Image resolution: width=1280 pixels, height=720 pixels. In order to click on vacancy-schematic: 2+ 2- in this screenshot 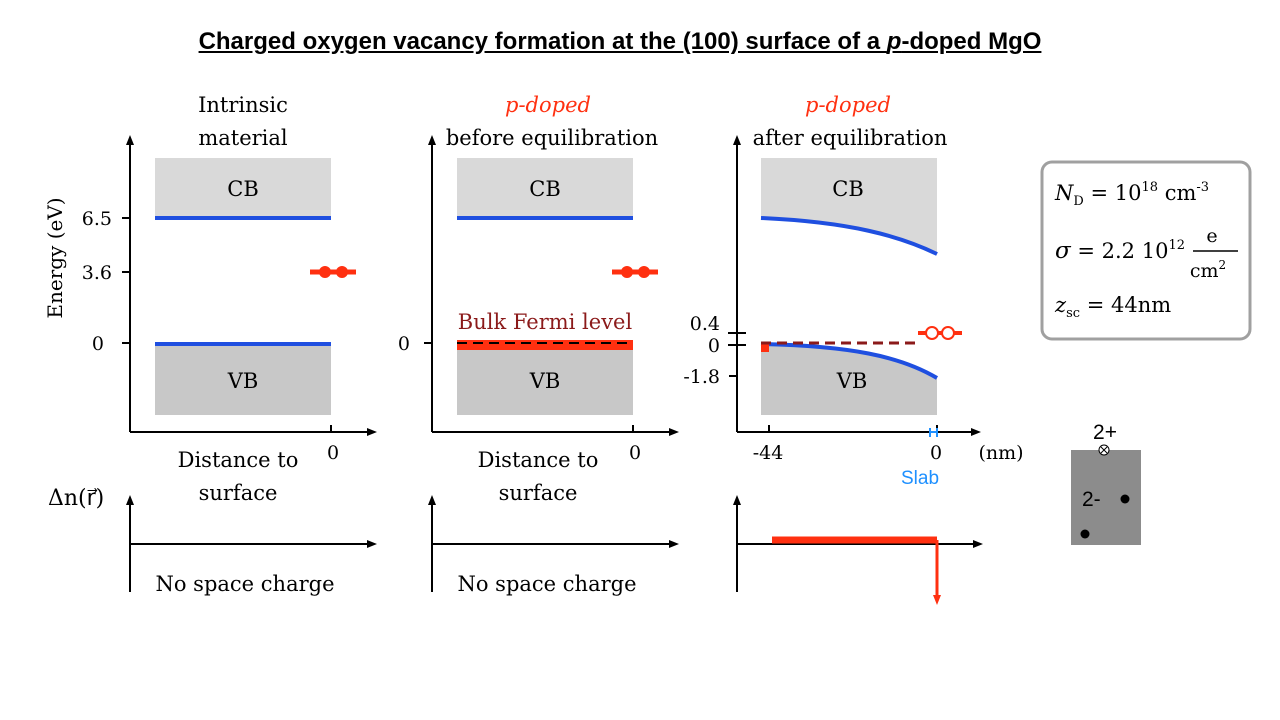, I will do `click(1106, 483)`.